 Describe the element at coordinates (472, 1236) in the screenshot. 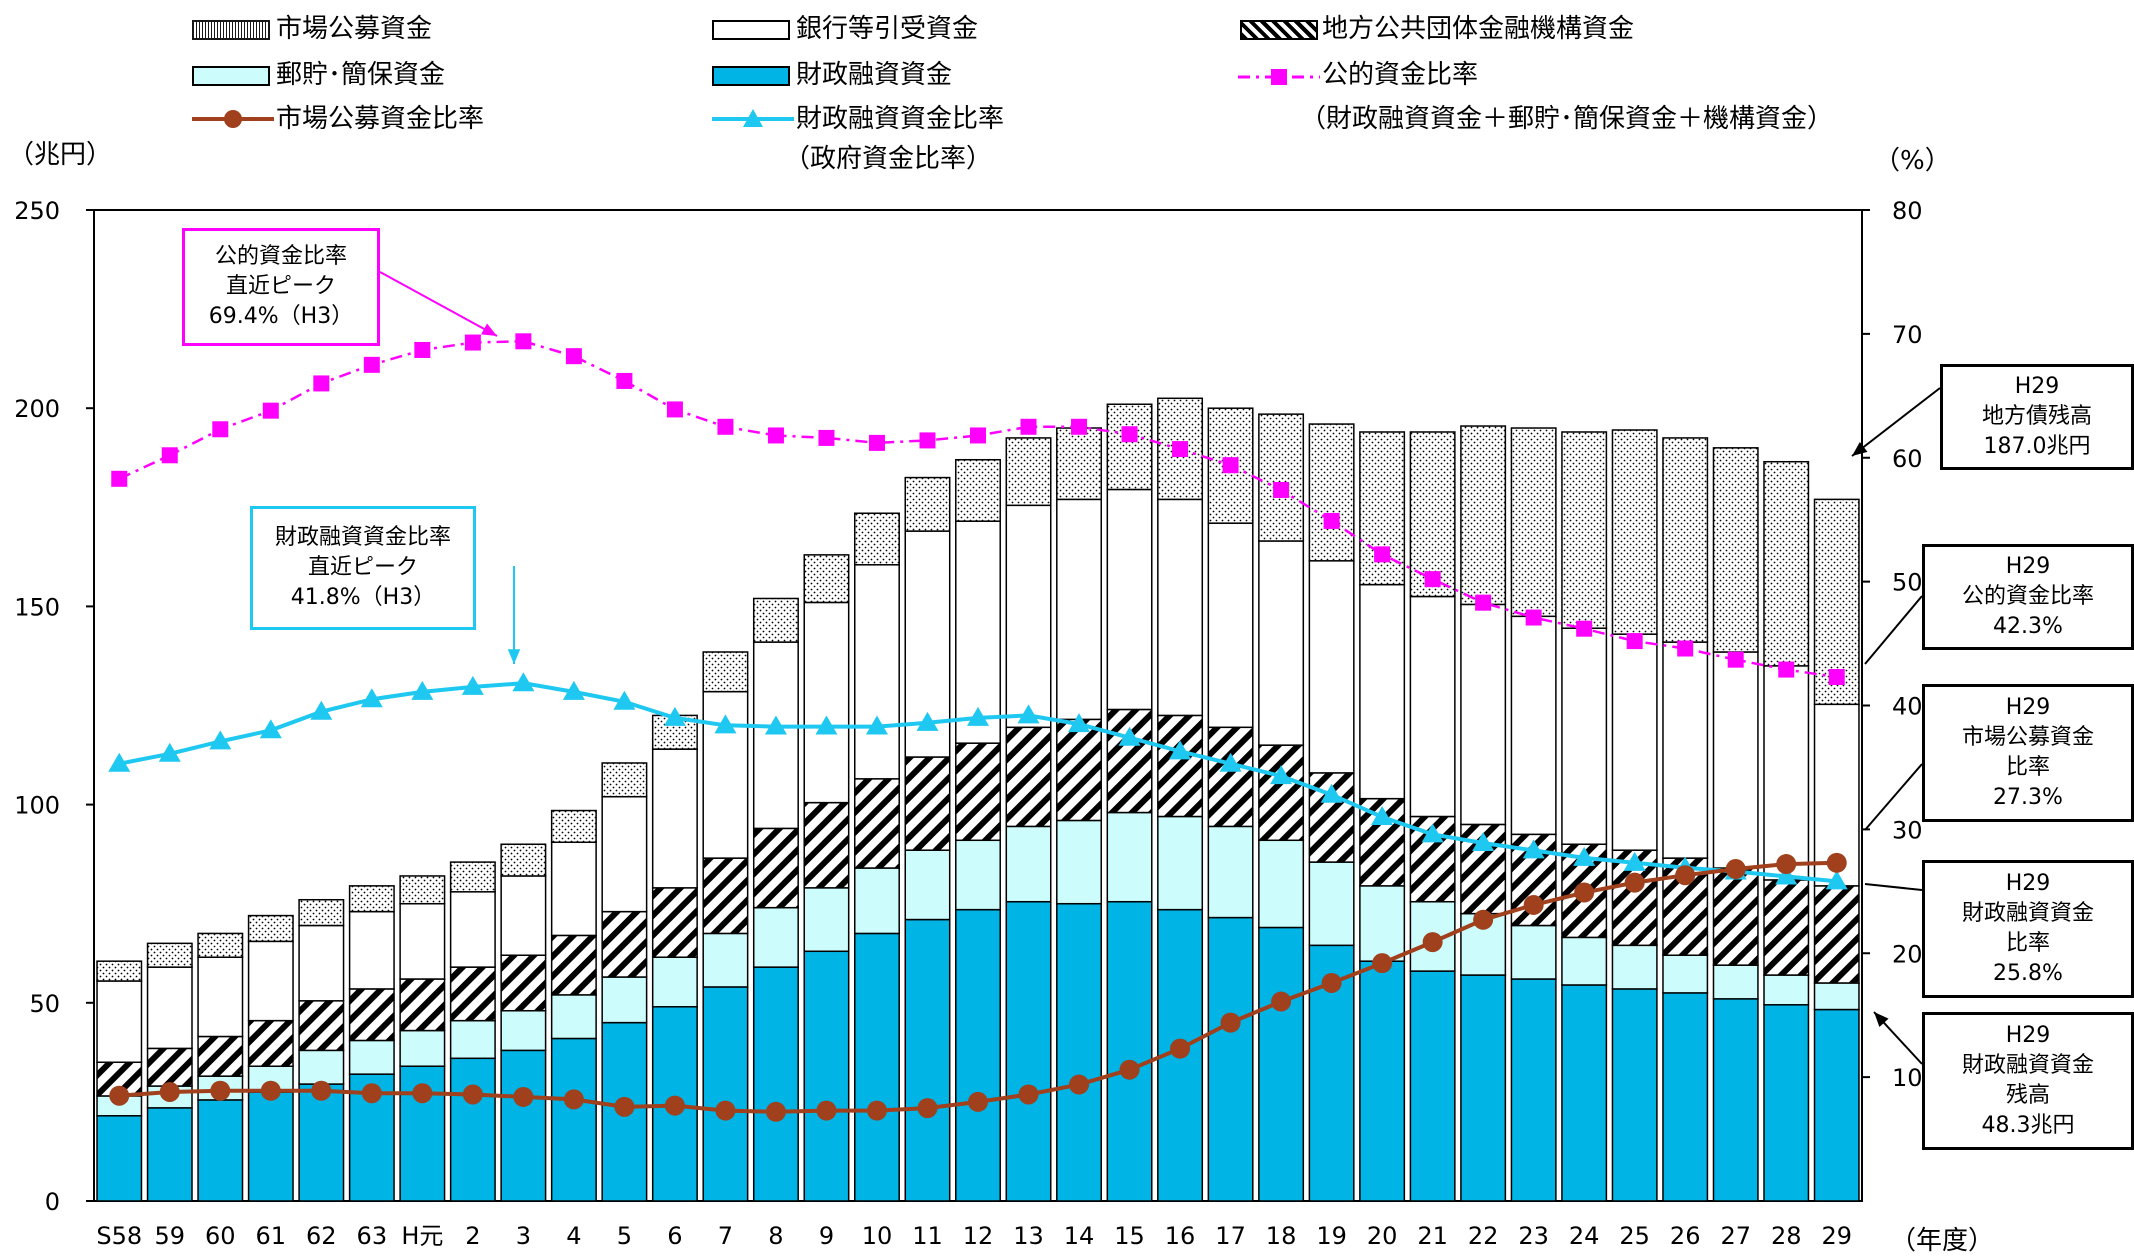

I see `x-tick-label: 2` at that location.